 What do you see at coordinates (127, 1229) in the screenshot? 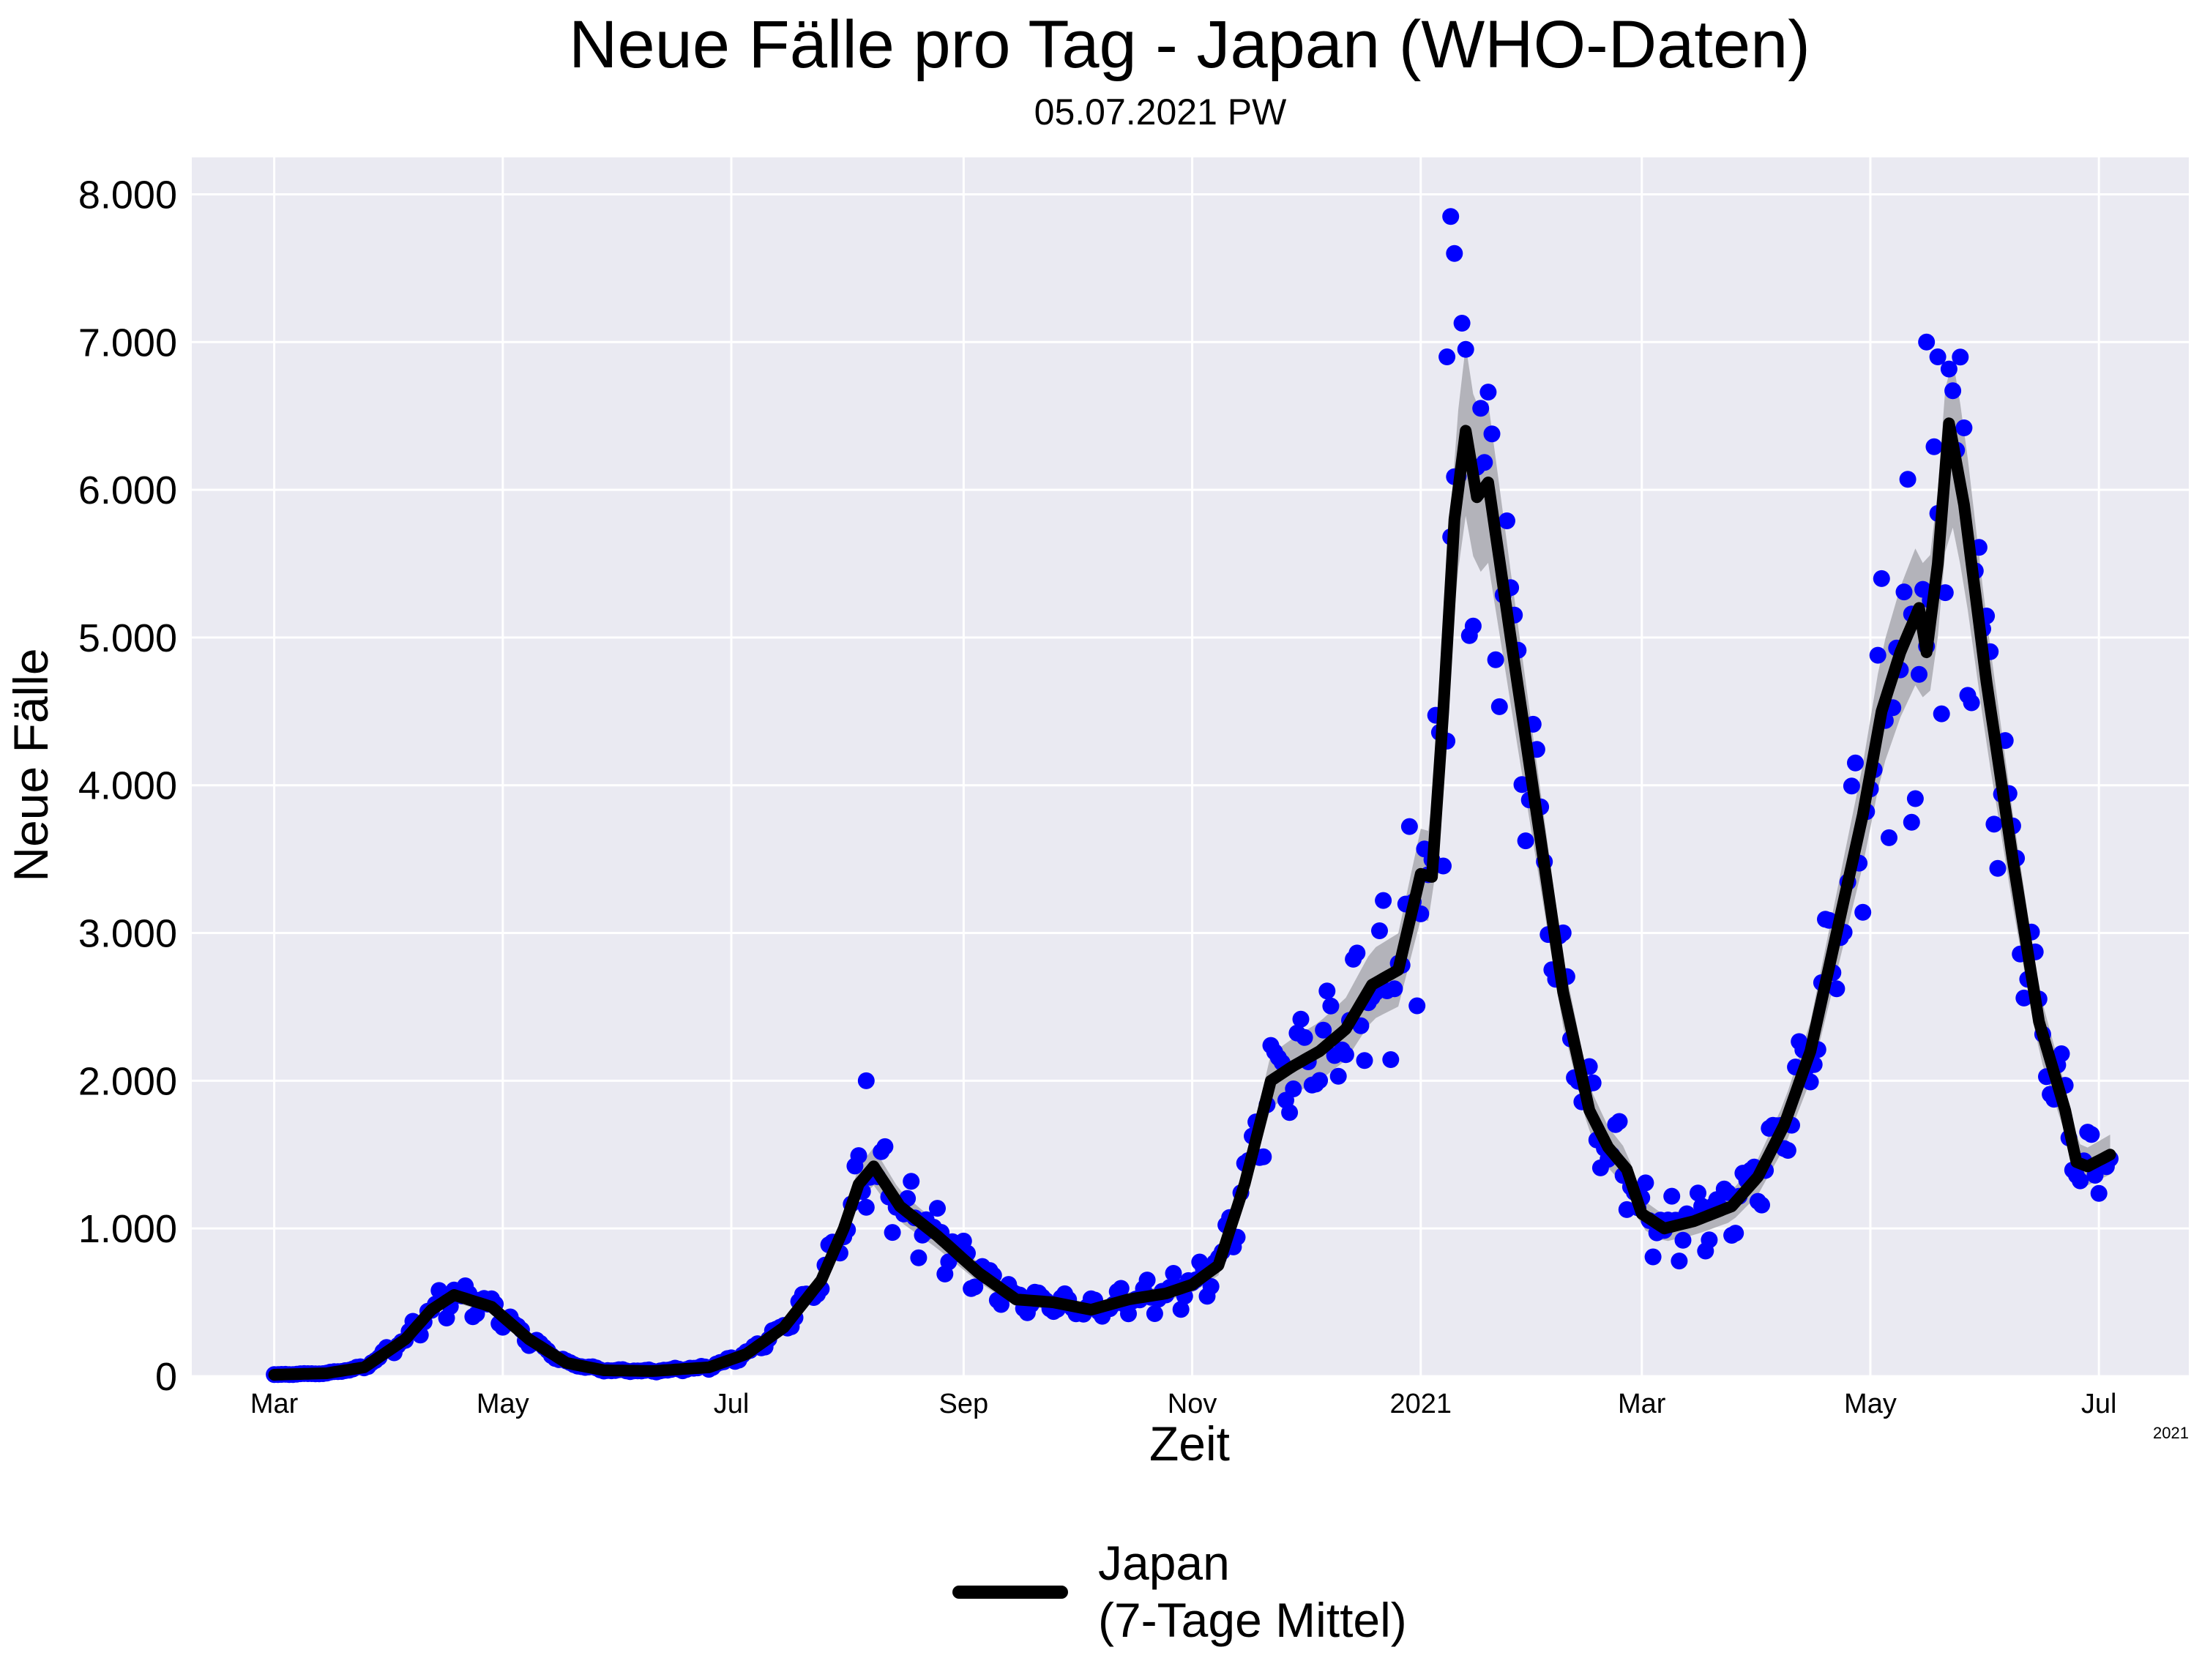
I see `y-tick-label: 1.000` at bounding box center [127, 1229].